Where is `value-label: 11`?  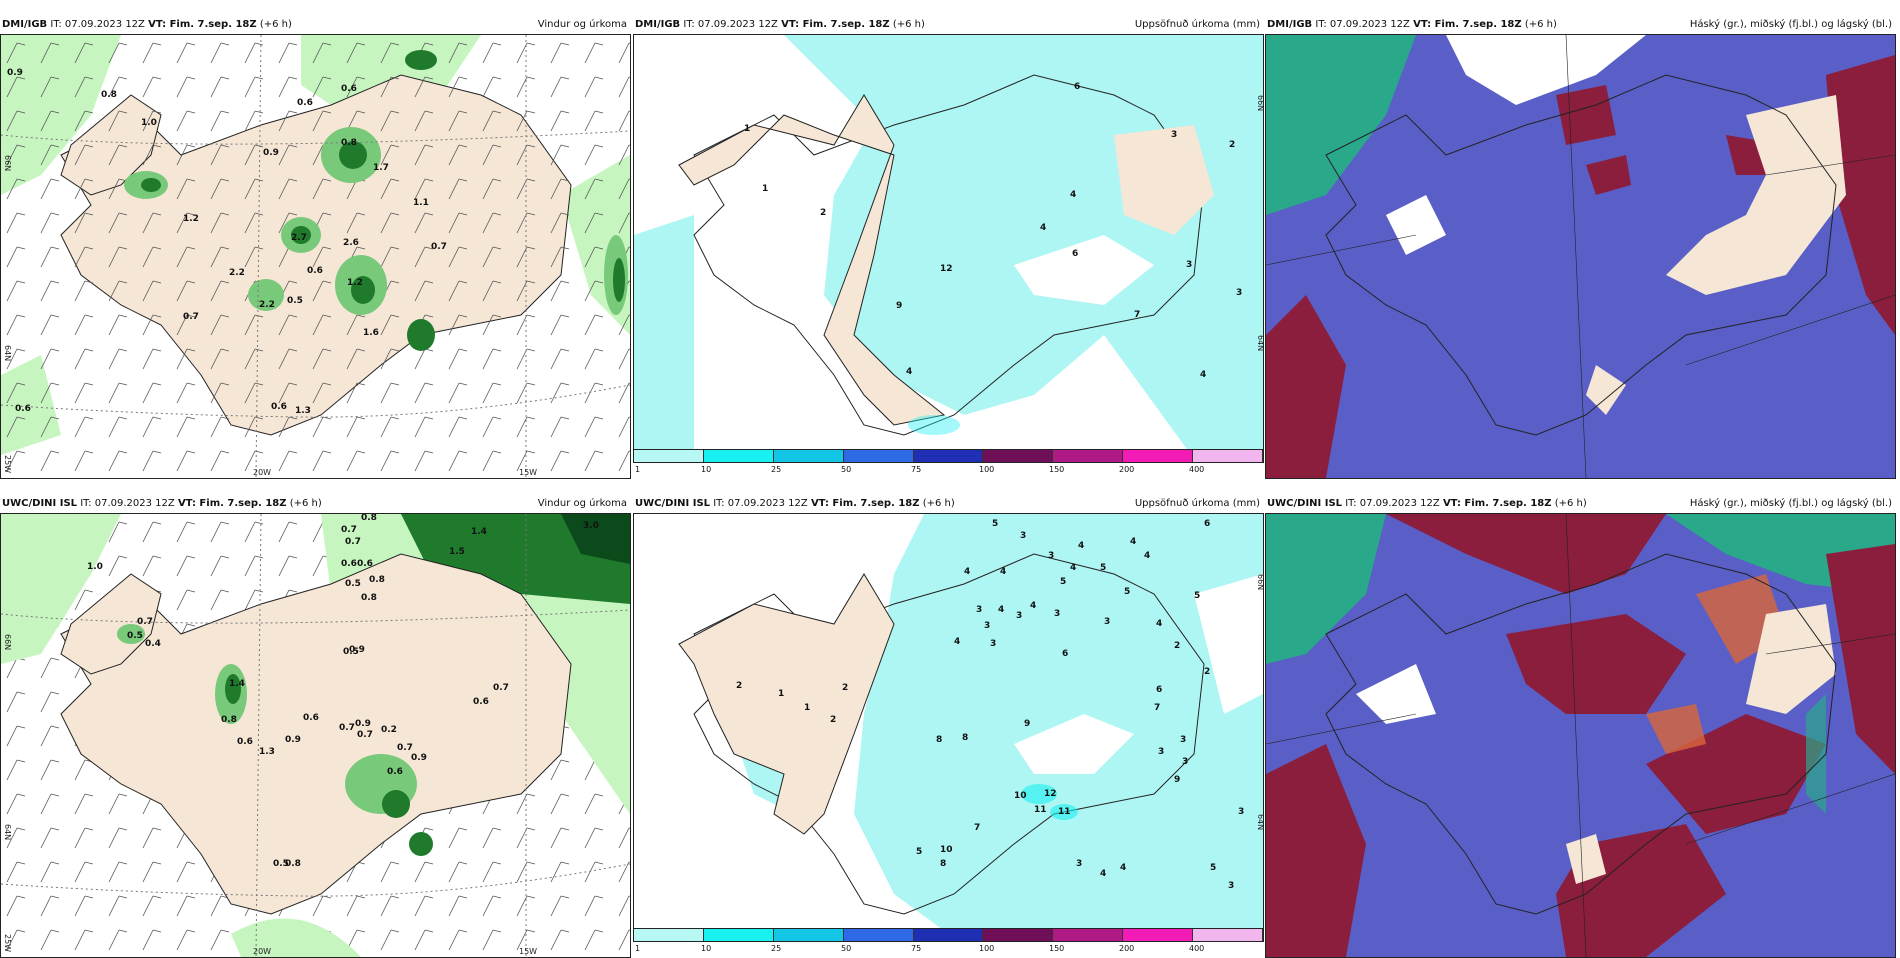 value-label: 11 is located at coordinates (1064, 812).